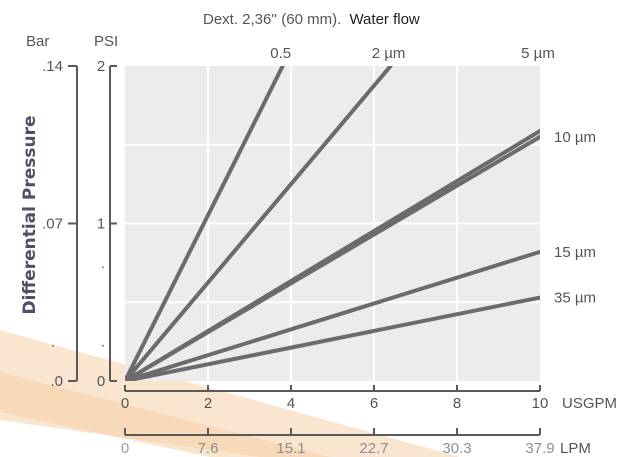 Image resolution: width=630 pixels, height=457 pixels. What do you see at coordinates (539, 448) in the screenshot?
I see `lpm-tick-label: 37.9` at bounding box center [539, 448].